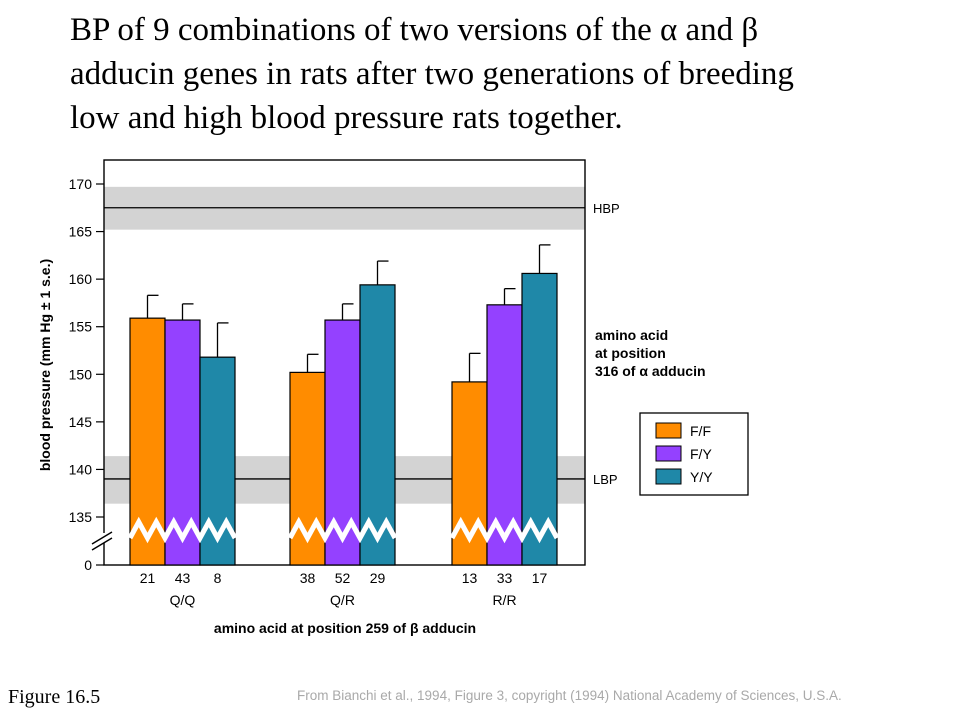 Image resolution: width=960 pixels, height=720 pixels. What do you see at coordinates (81, 327) in the screenshot?
I see `y-tick-label: 155` at bounding box center [81, 327].